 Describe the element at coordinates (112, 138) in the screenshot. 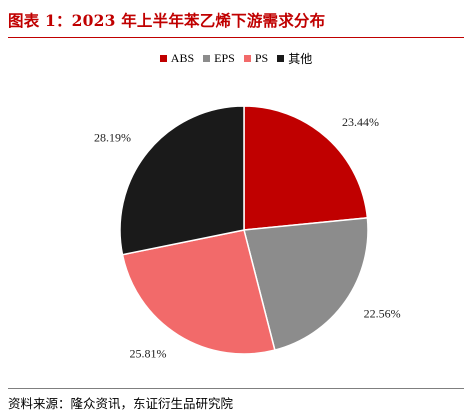

I see `slice-value-label: 28.19%` at that location.